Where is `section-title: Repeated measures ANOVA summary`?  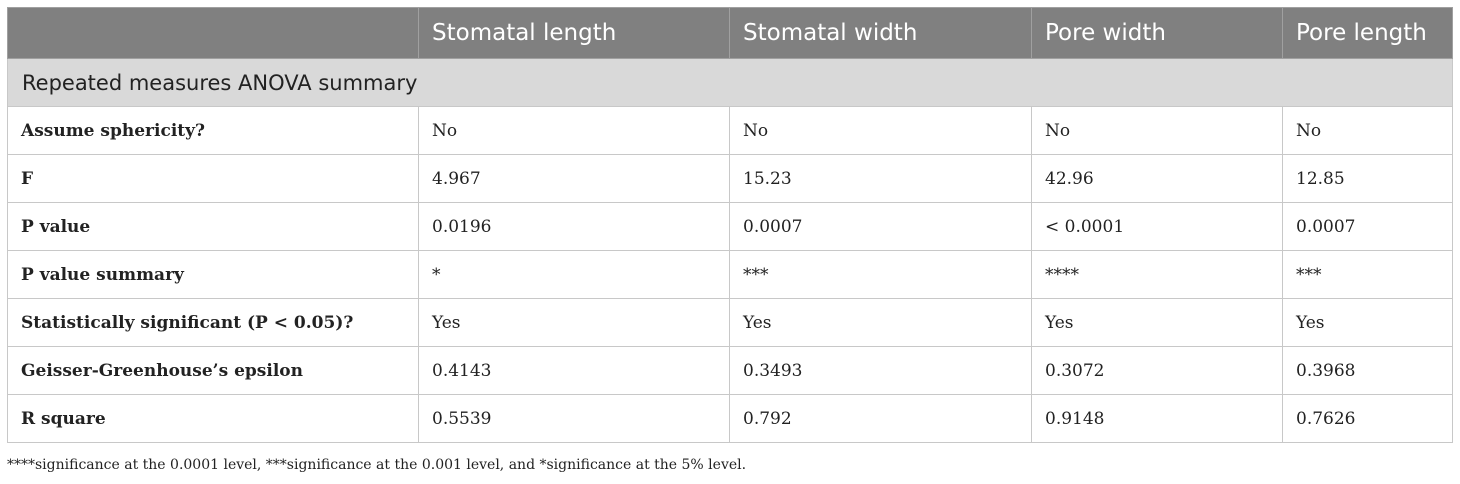 section-title: Repeated measures ANOVA summary is located at coordinates (730, 82).